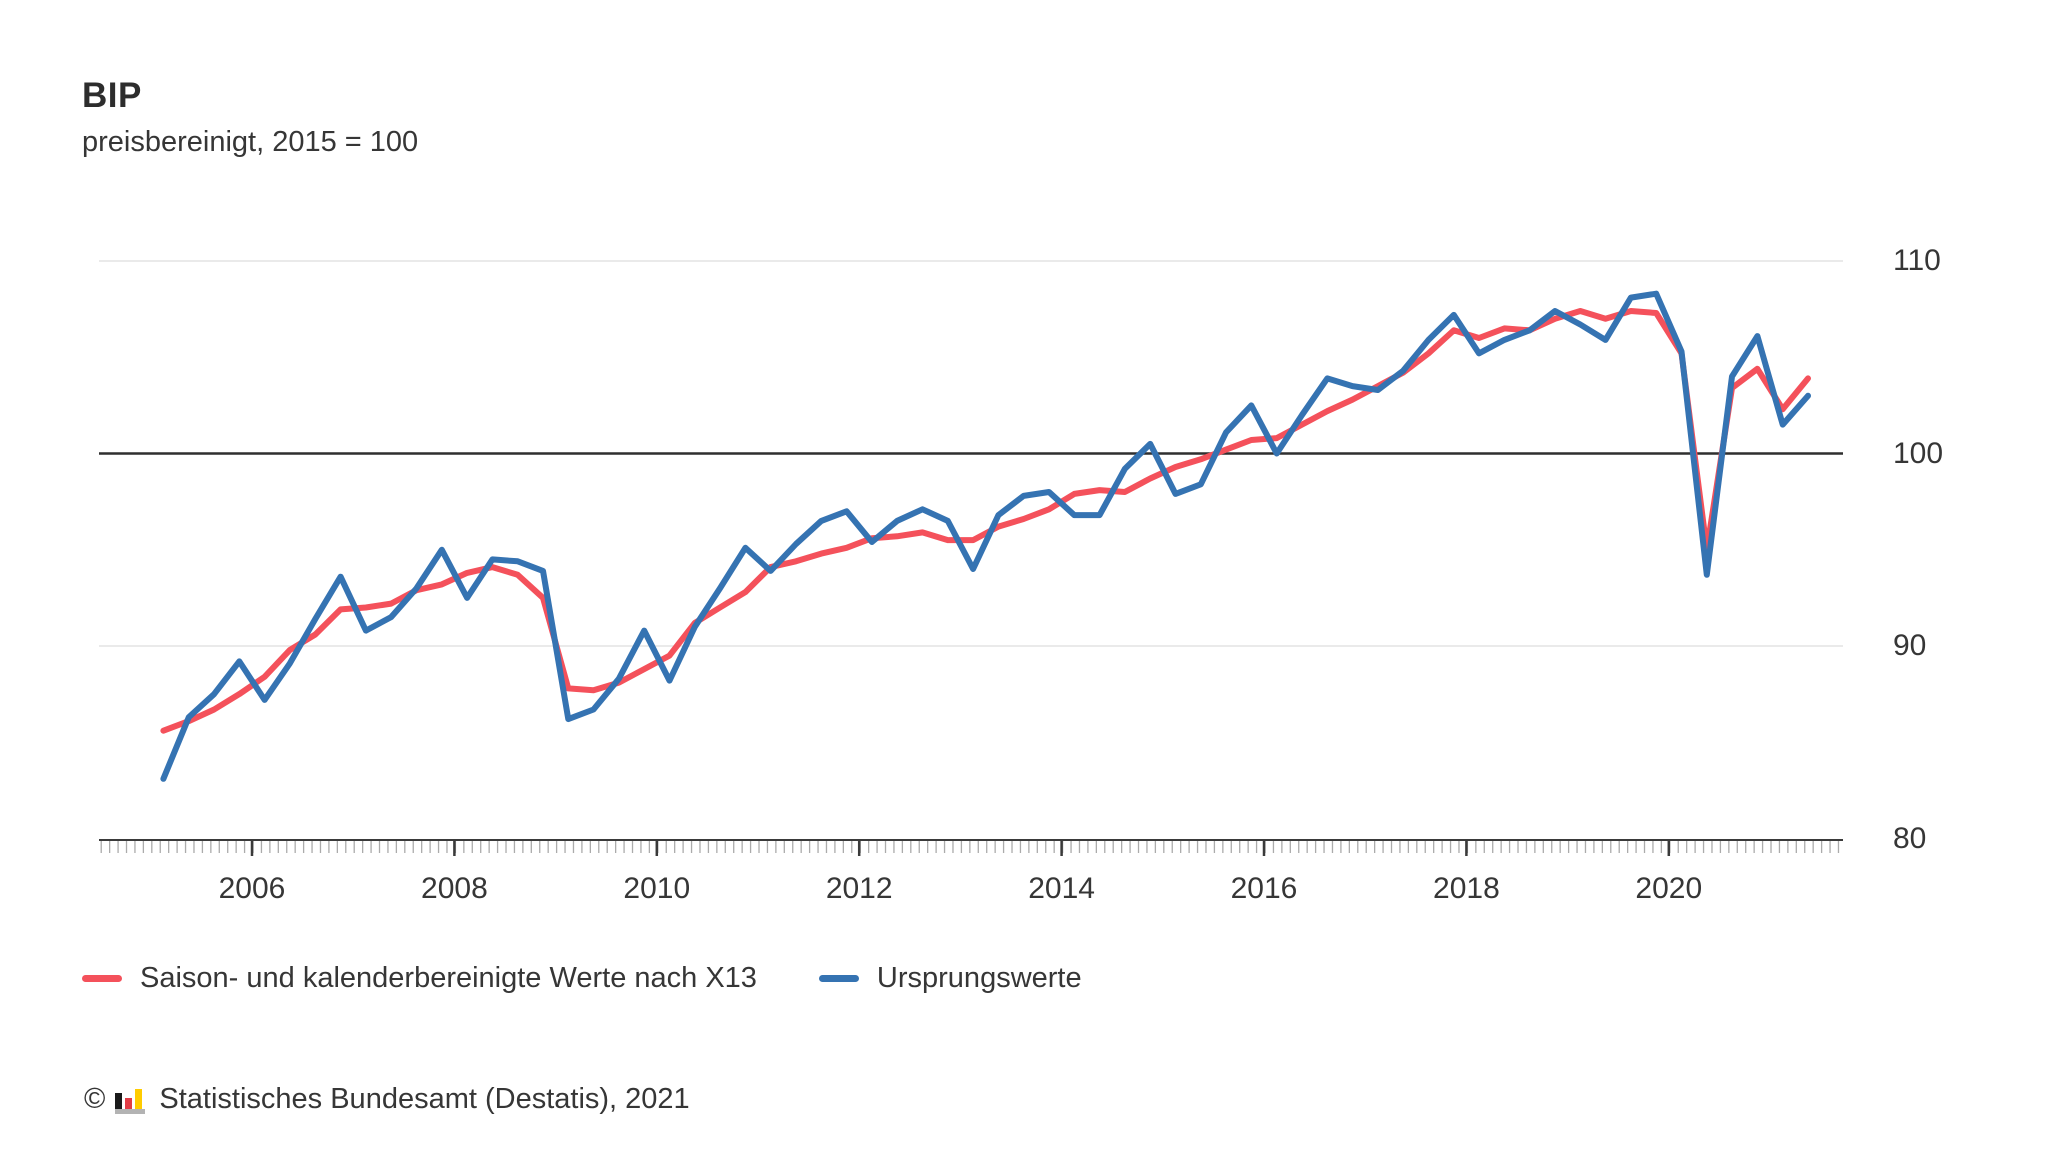 The width and height of the screenshot is (2048, 1152). Describe the element at coordinates (95, 1098) in the screenshot. I see `copyright-symbol: ©` at that location.